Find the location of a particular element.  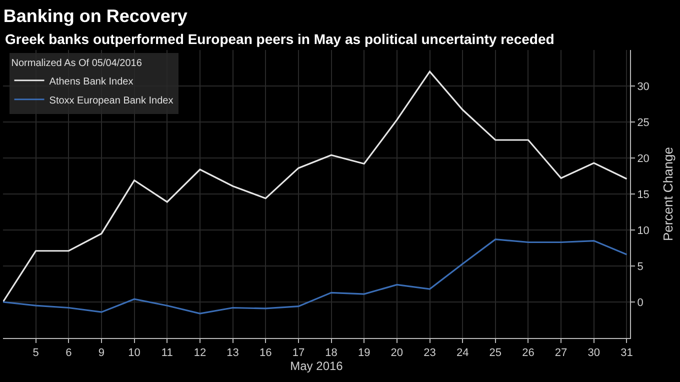

x-tick-label: 19 is located at coordinates (364, 353).